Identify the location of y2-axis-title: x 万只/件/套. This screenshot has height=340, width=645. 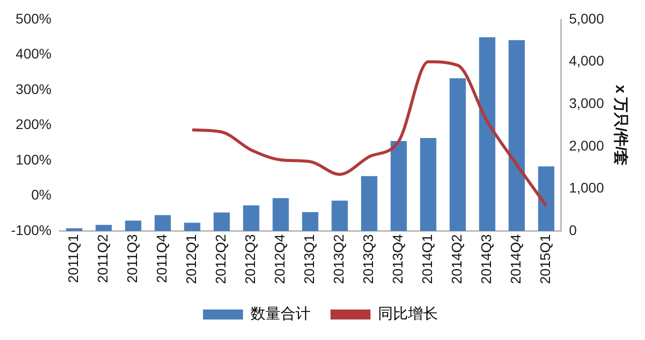
(620, 125).